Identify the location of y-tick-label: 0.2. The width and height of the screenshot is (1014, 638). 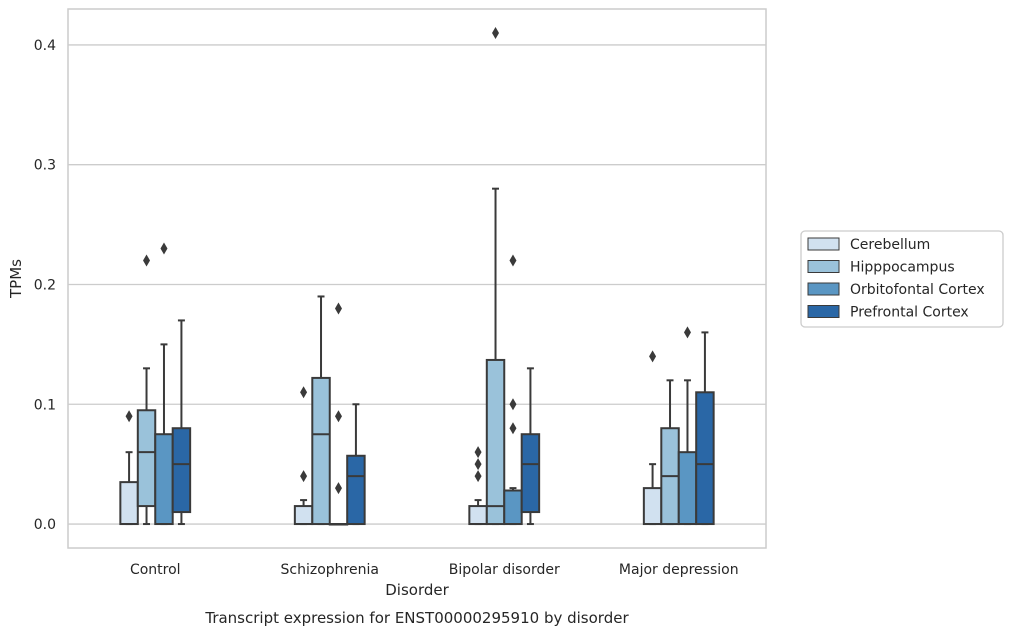
(45, 285).